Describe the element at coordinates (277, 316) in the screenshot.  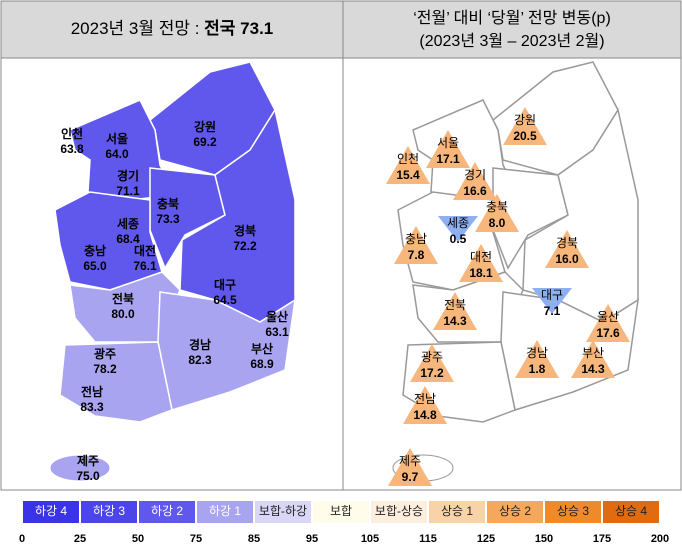
I see `region-name: 울산` at that location.